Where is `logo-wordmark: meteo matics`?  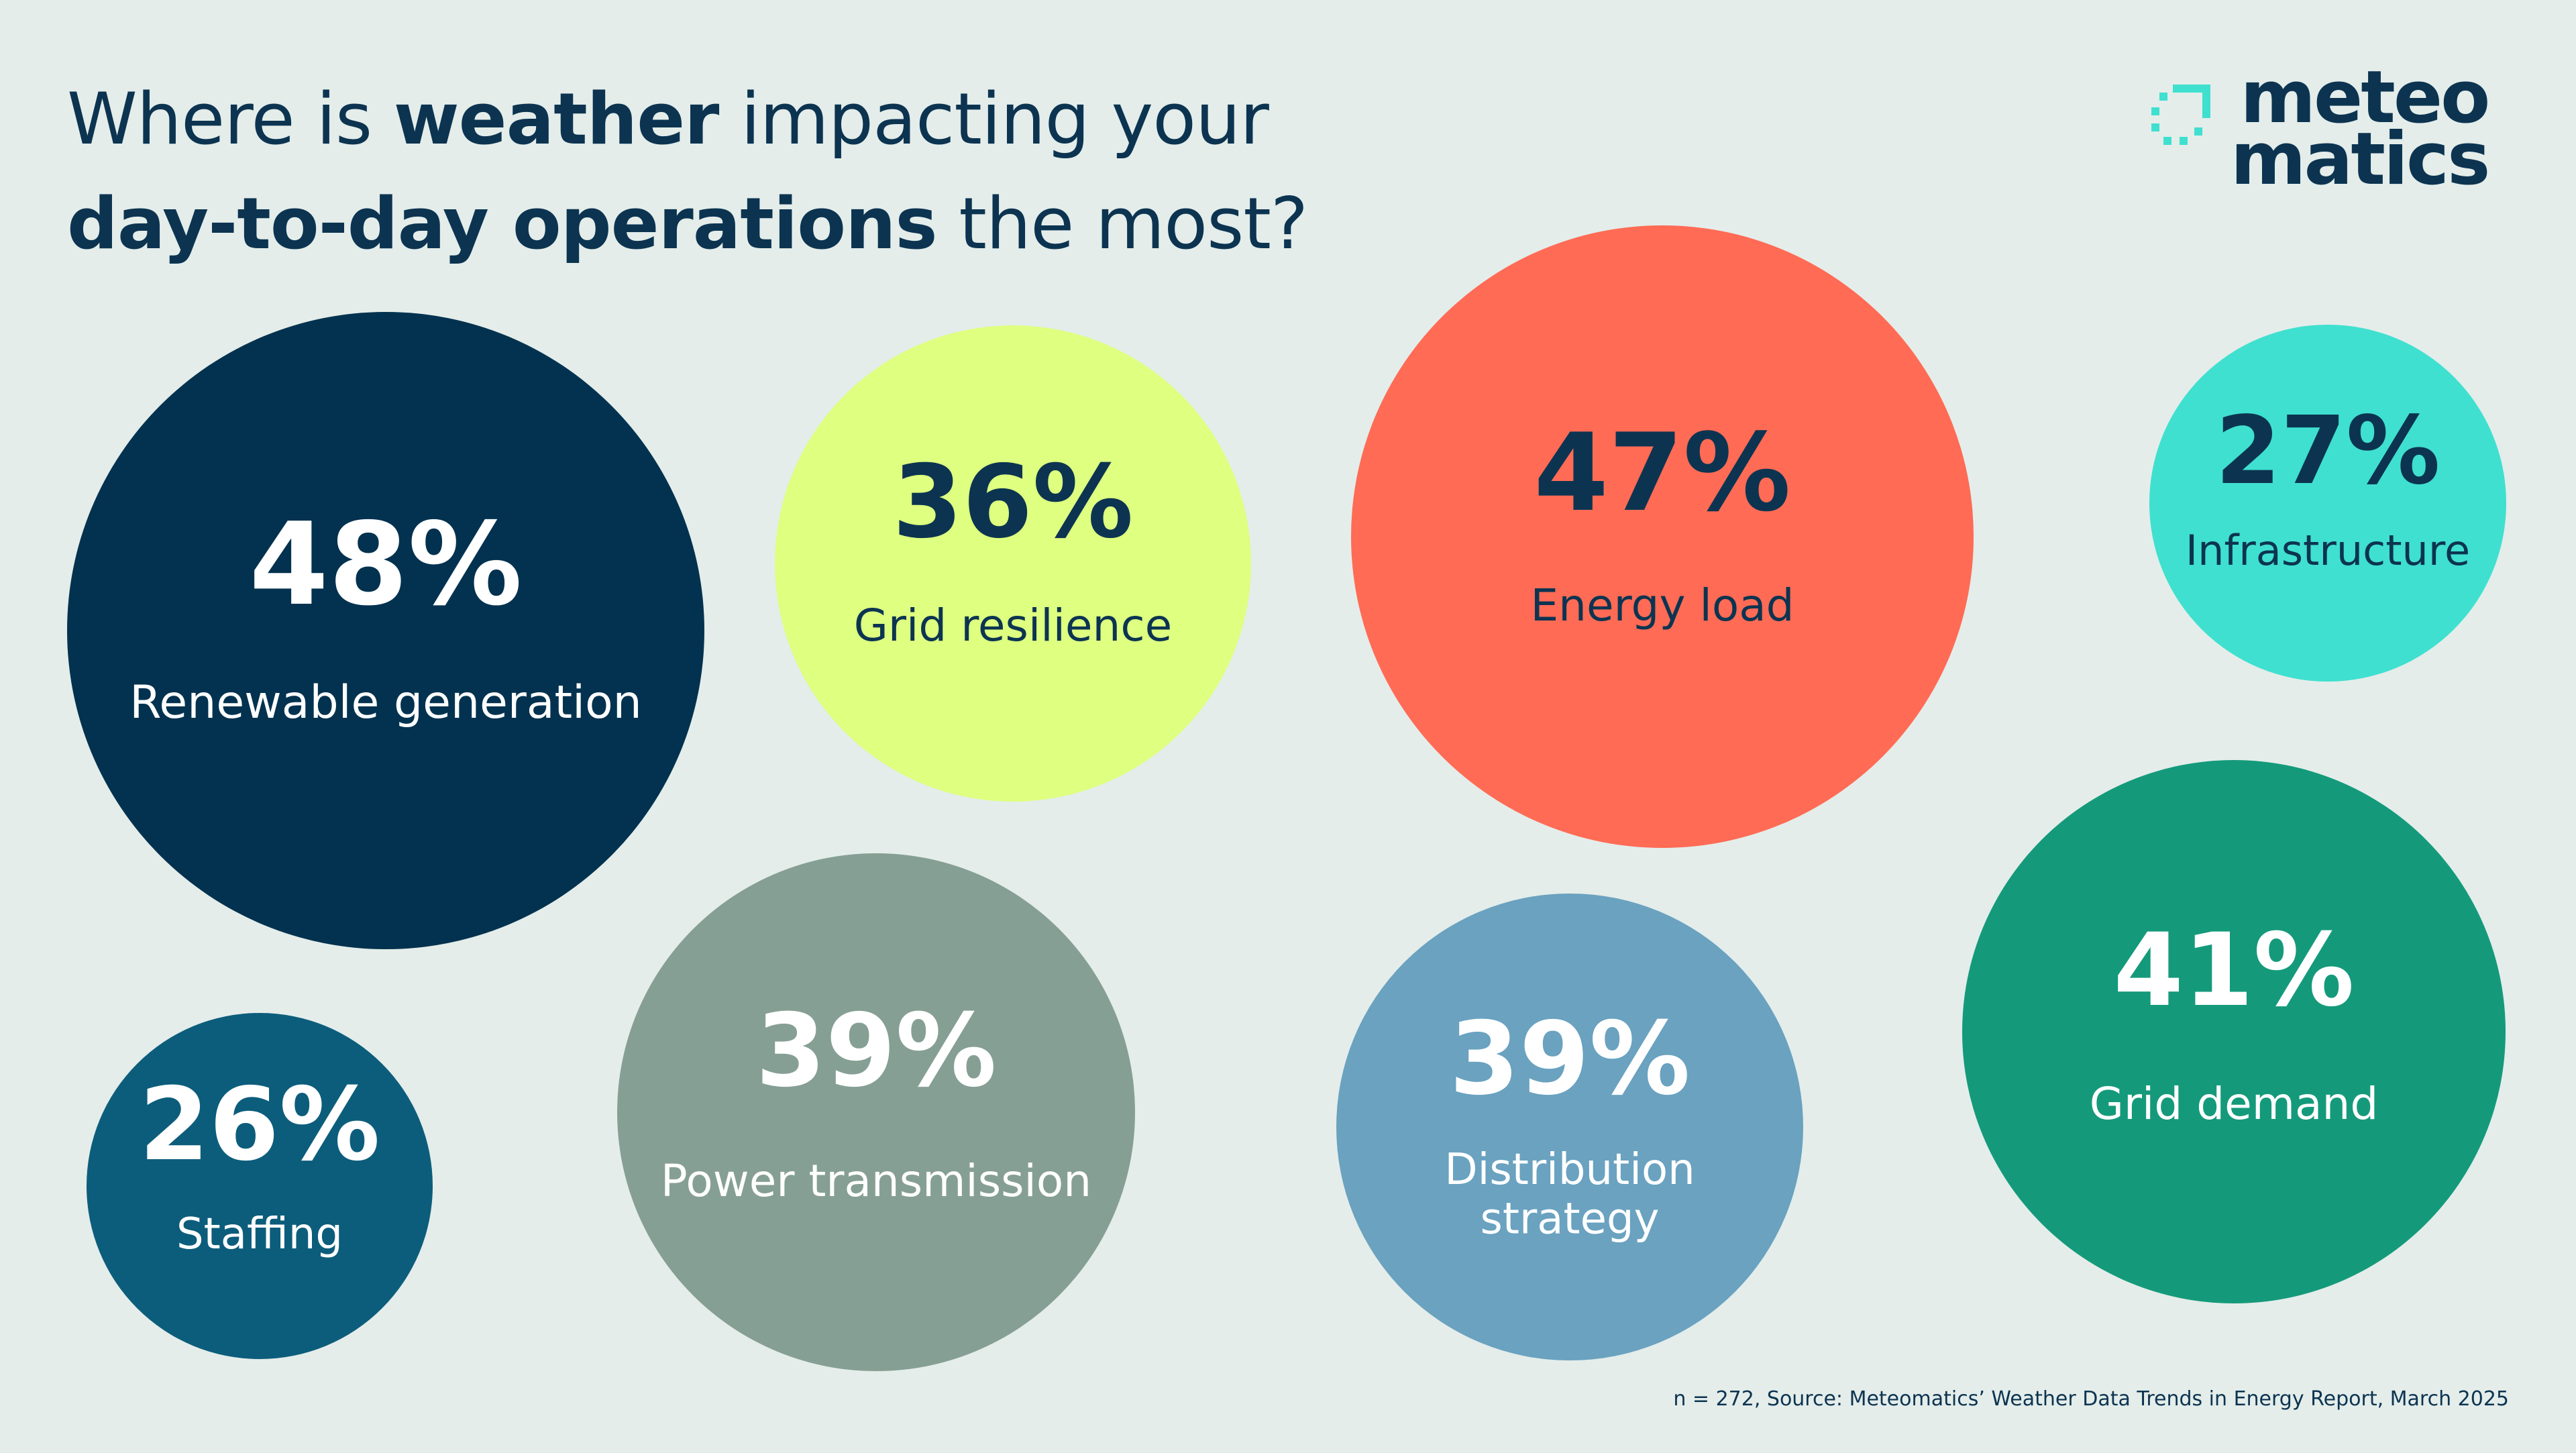 logo-wordmark: meteo matics is located at coordinates (2361, 128).